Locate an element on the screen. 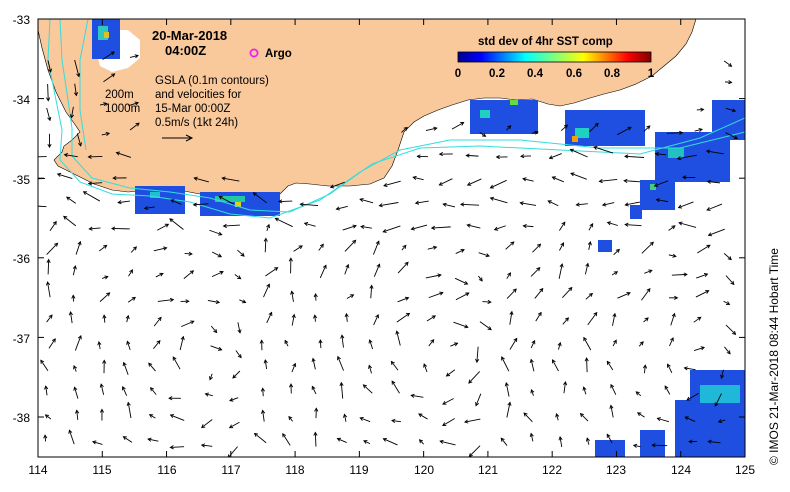 The width and height of the screenshot is (790, 492). x-tick-label: 116 is located at coordinates (166, 470).